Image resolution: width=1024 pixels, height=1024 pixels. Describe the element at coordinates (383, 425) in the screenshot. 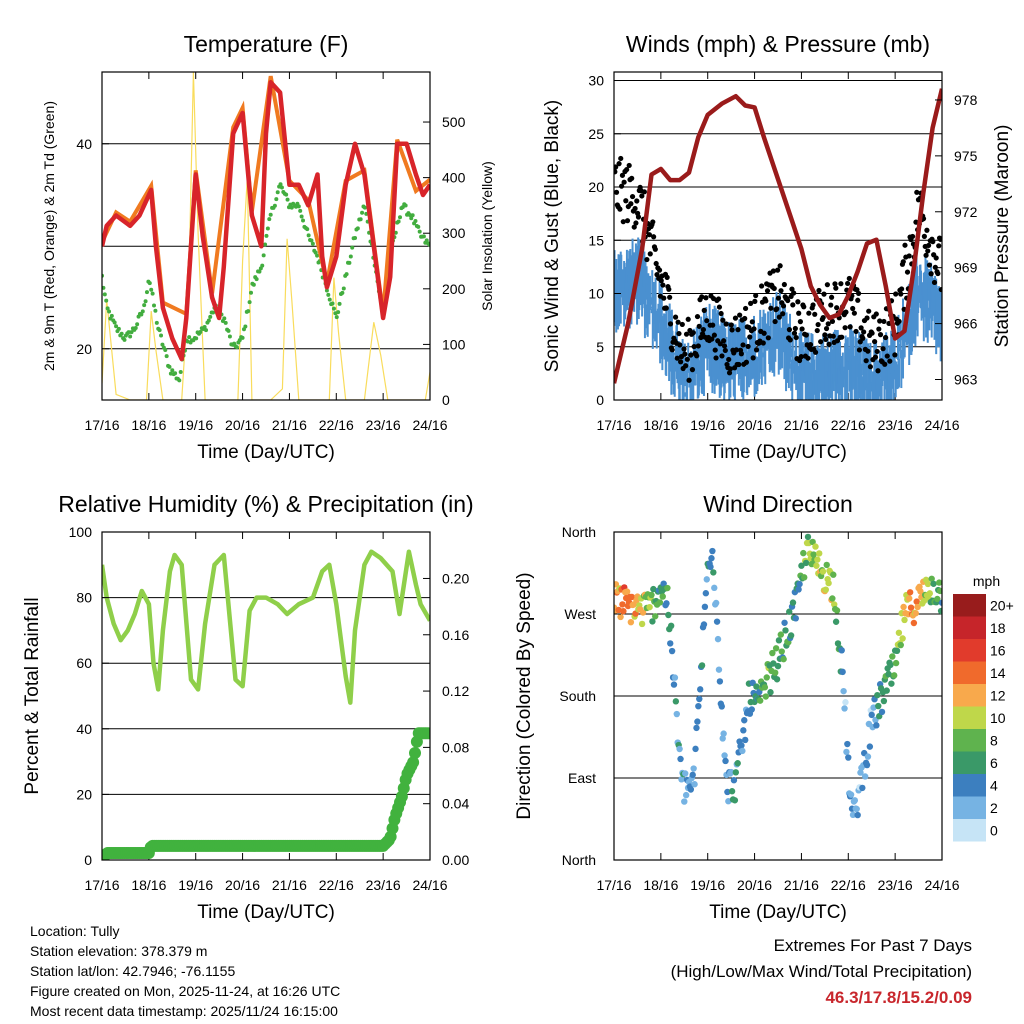

I see `x-tick-label: 23/16` at that location.